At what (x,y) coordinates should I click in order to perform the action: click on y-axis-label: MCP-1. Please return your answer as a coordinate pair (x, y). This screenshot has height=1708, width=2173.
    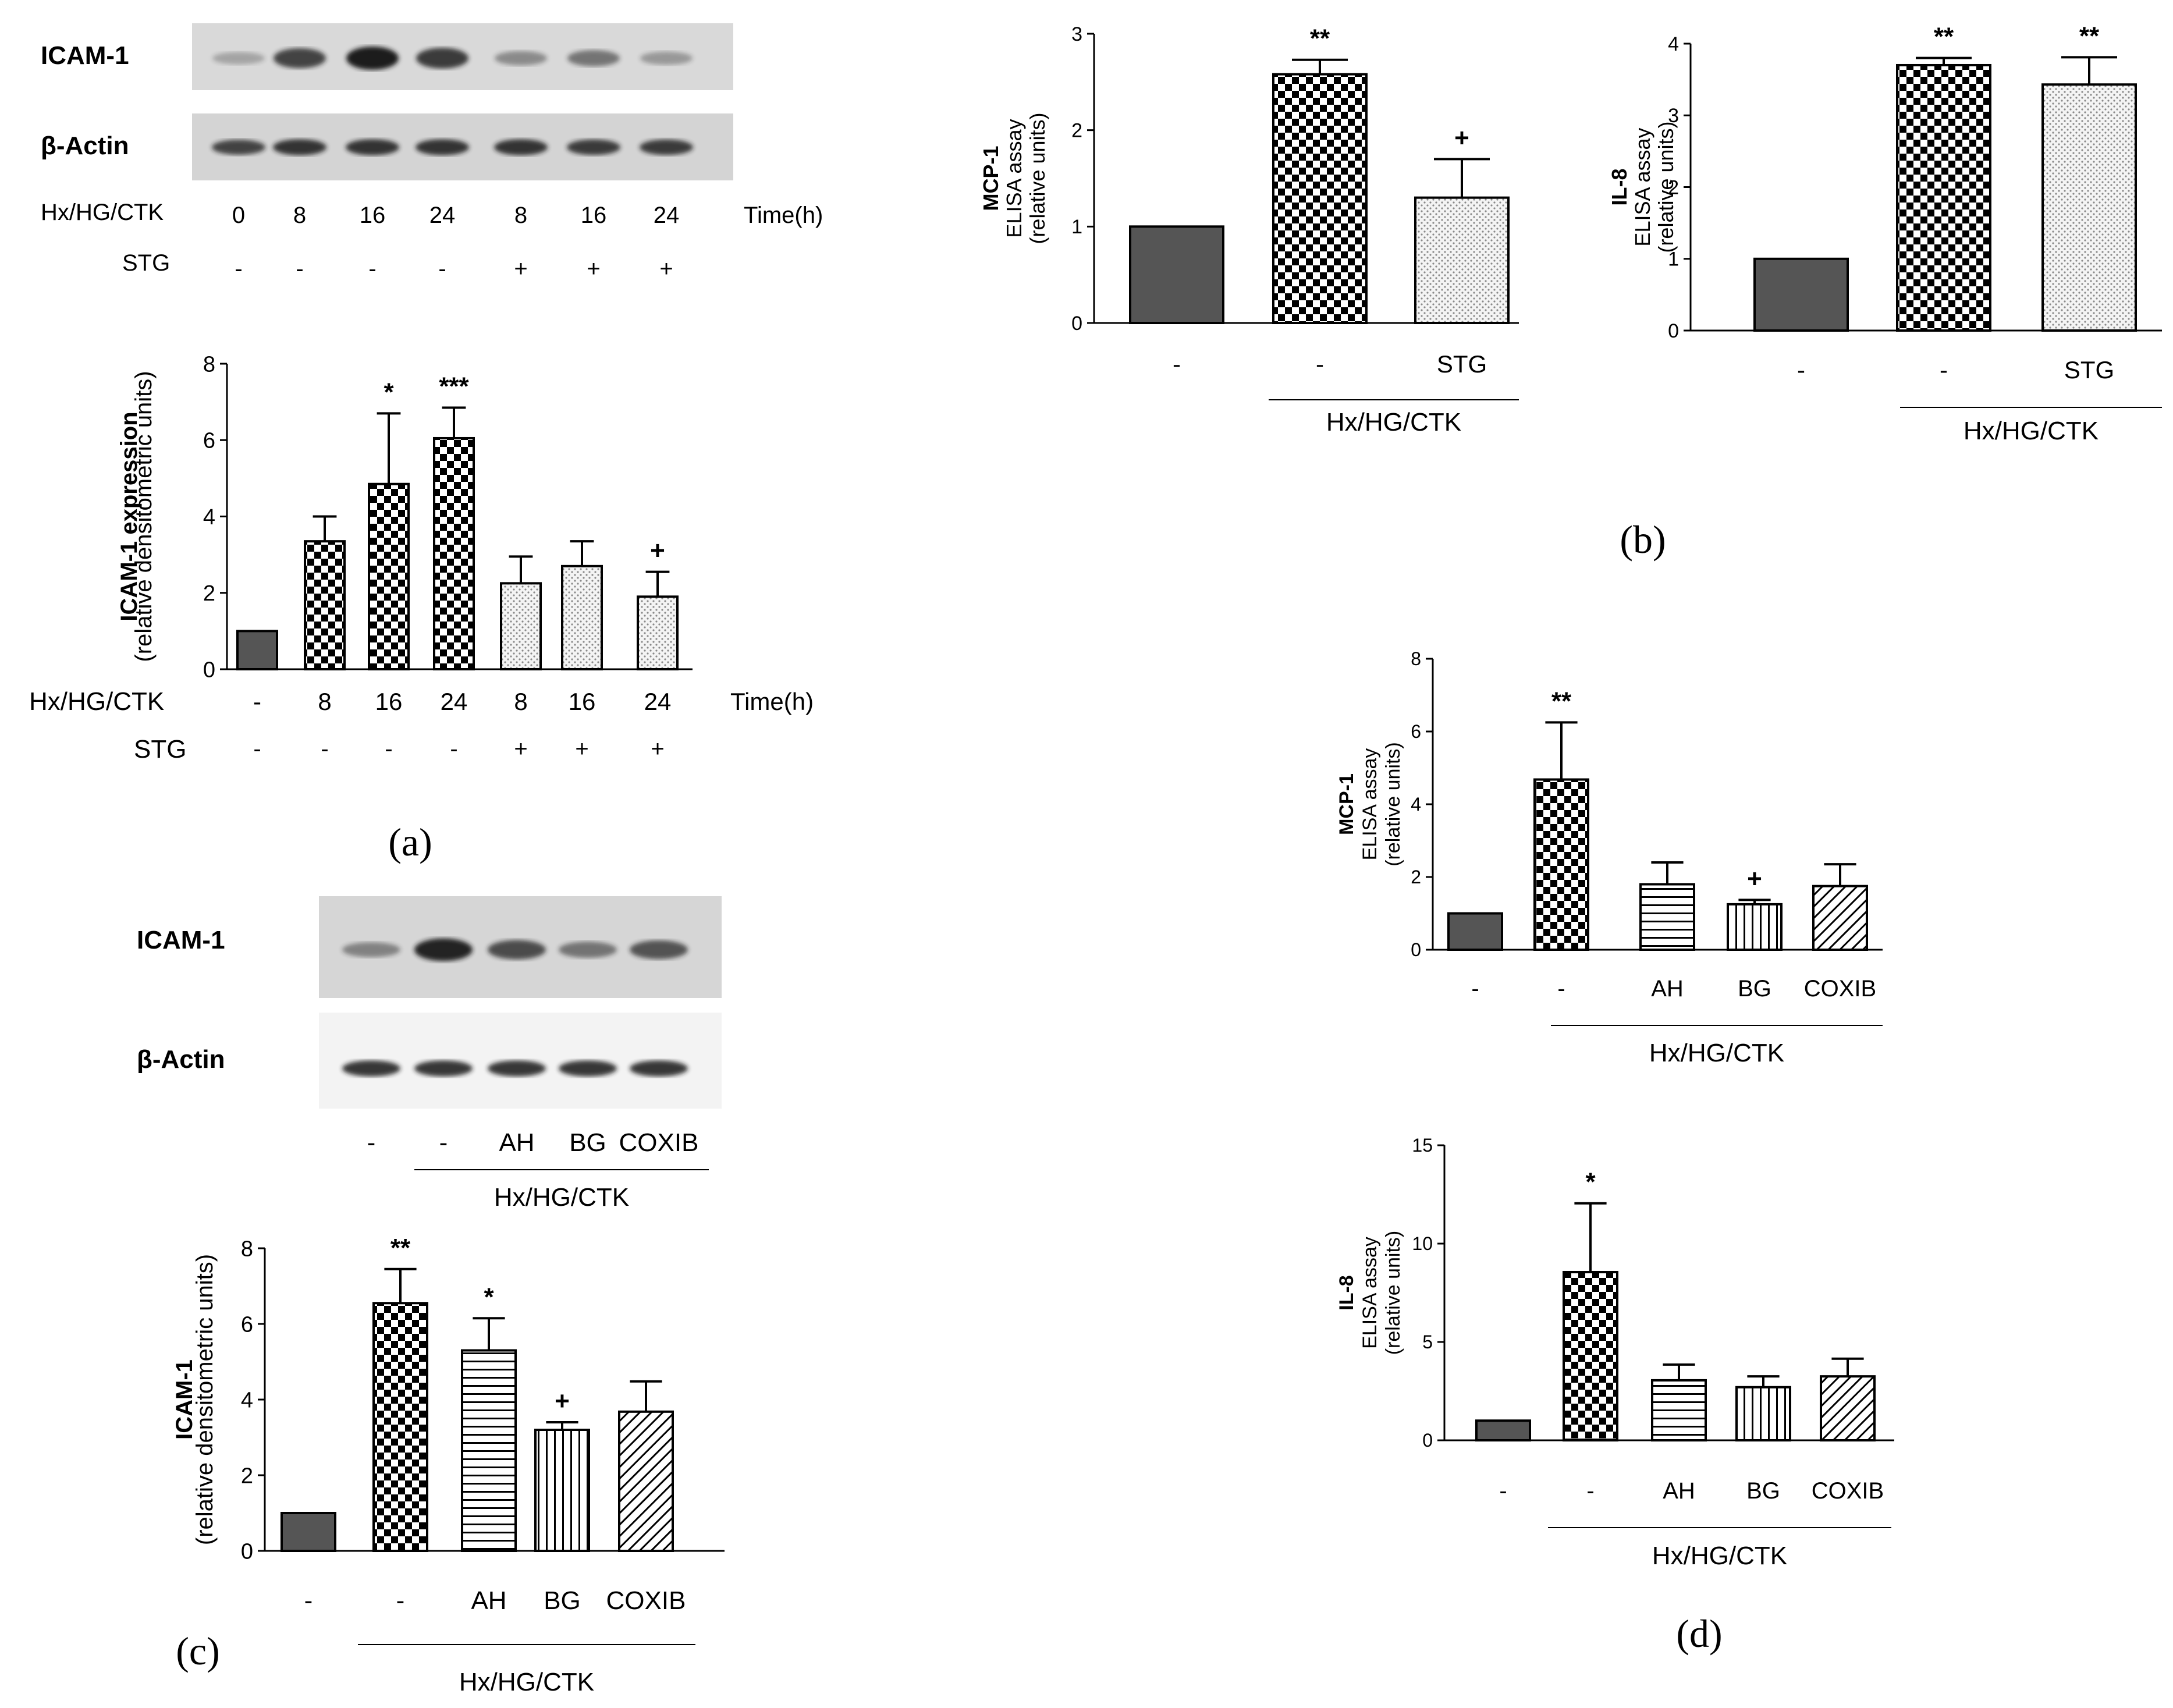
    Looking at the image, I should click on (1347, 804).